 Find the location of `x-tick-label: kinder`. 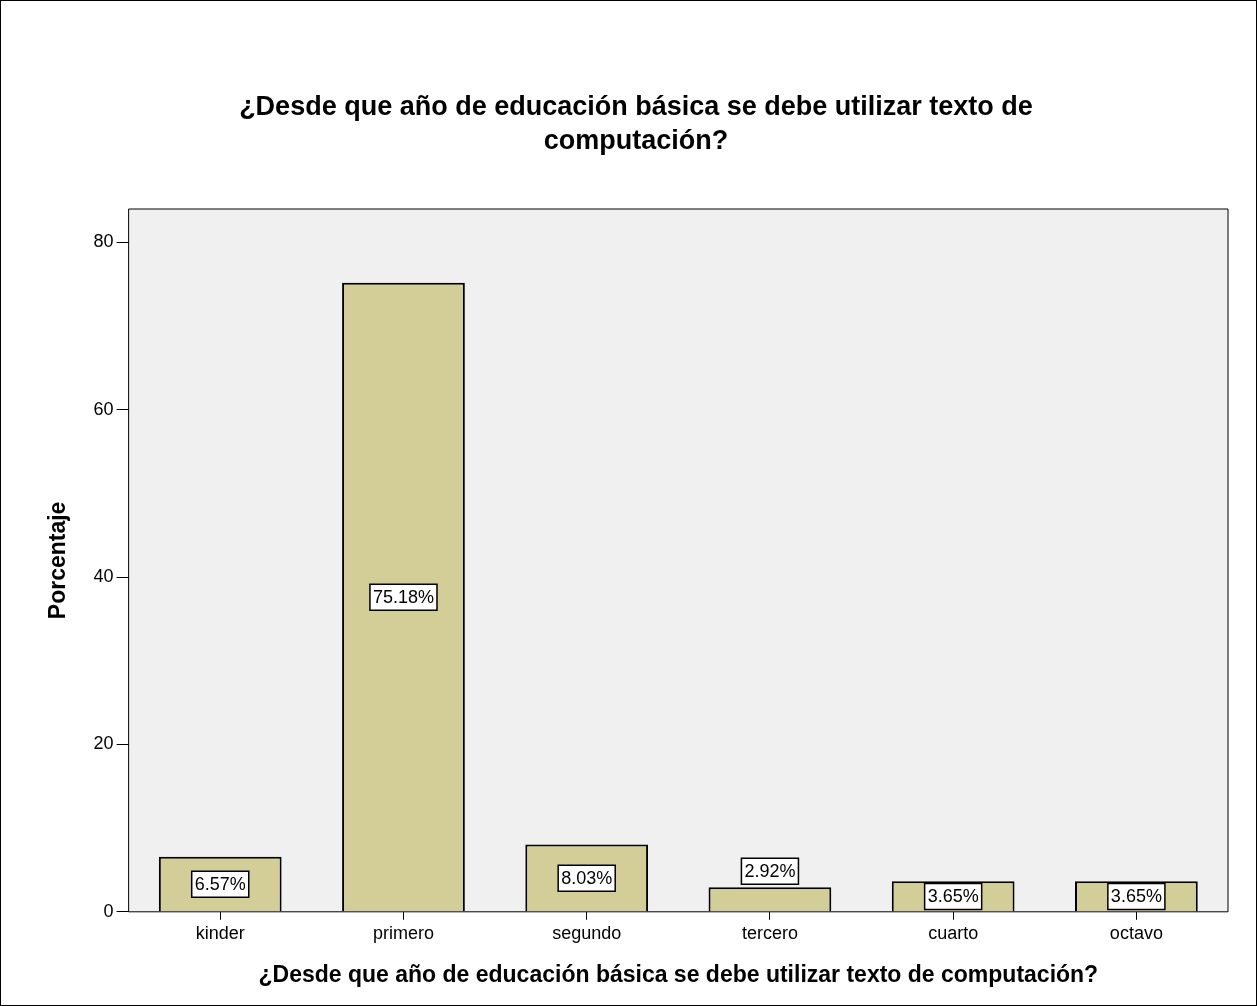

x-tick-label: kinder is located at coordinates (220, 932).